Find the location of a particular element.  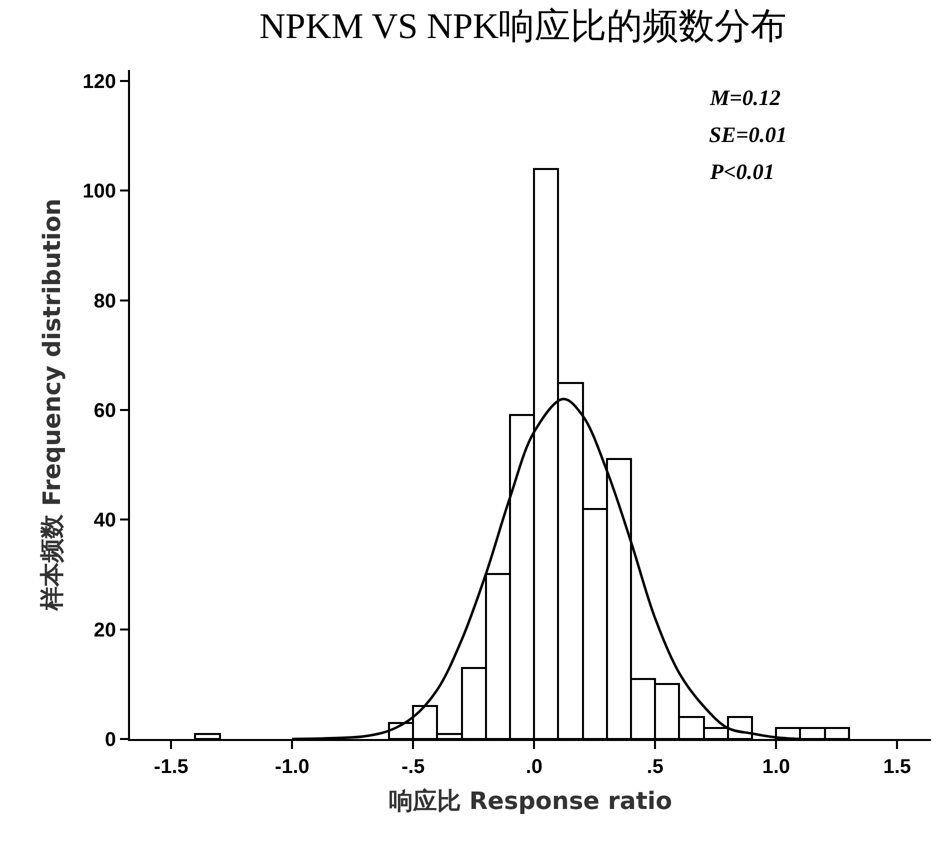

annotation: P<0.01 is located at coordinates (741, 171).